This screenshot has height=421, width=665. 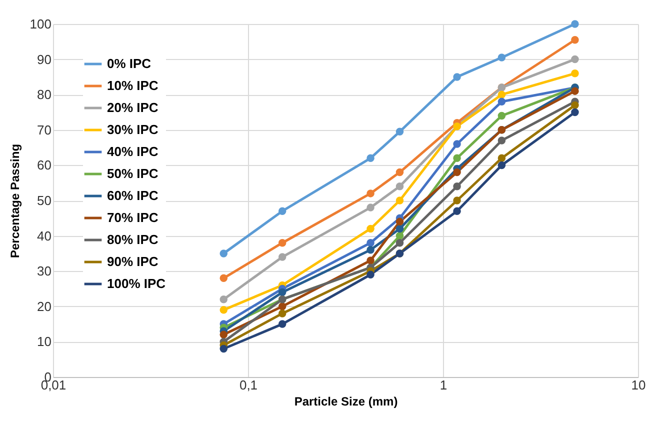 What do you see at coordinates (44, 165) in the screenshot?
I see `y-tick-label: 60` at bounding box center [44, 165].